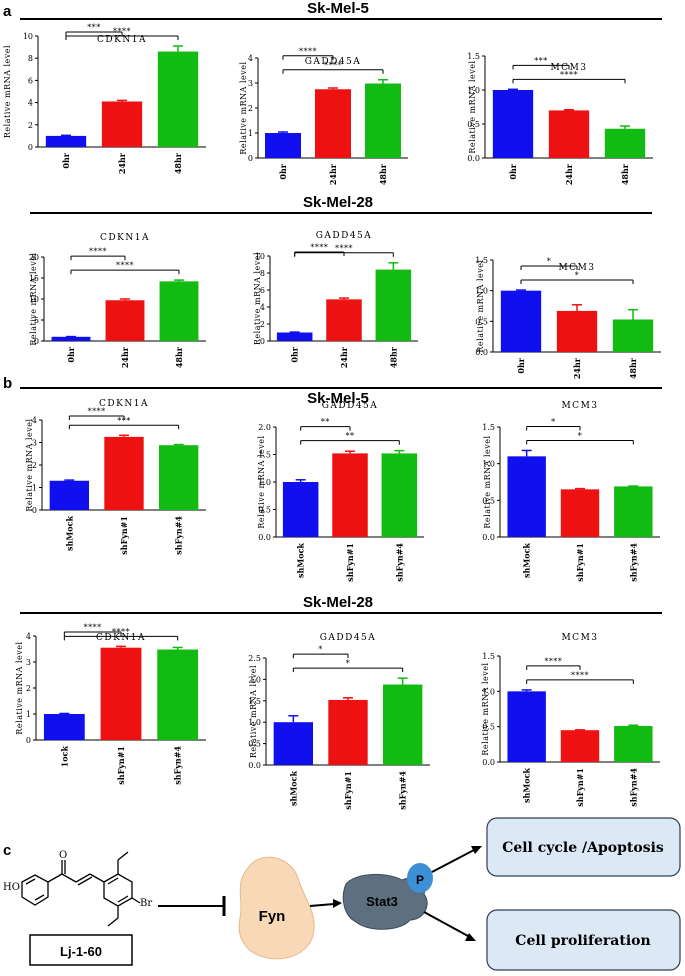 The image size is (685, 976). I want to click on y-tick-label: 2.5, so click(254, 658).